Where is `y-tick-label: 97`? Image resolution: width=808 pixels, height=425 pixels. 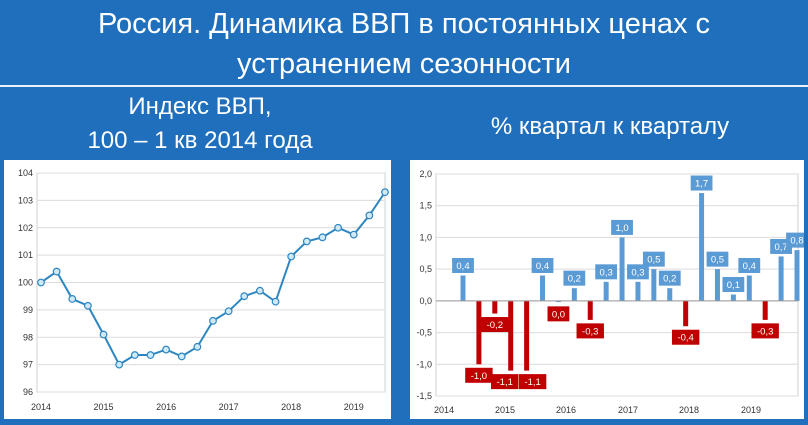
y-tick-label: 97 is located at coordinates (28, 365).